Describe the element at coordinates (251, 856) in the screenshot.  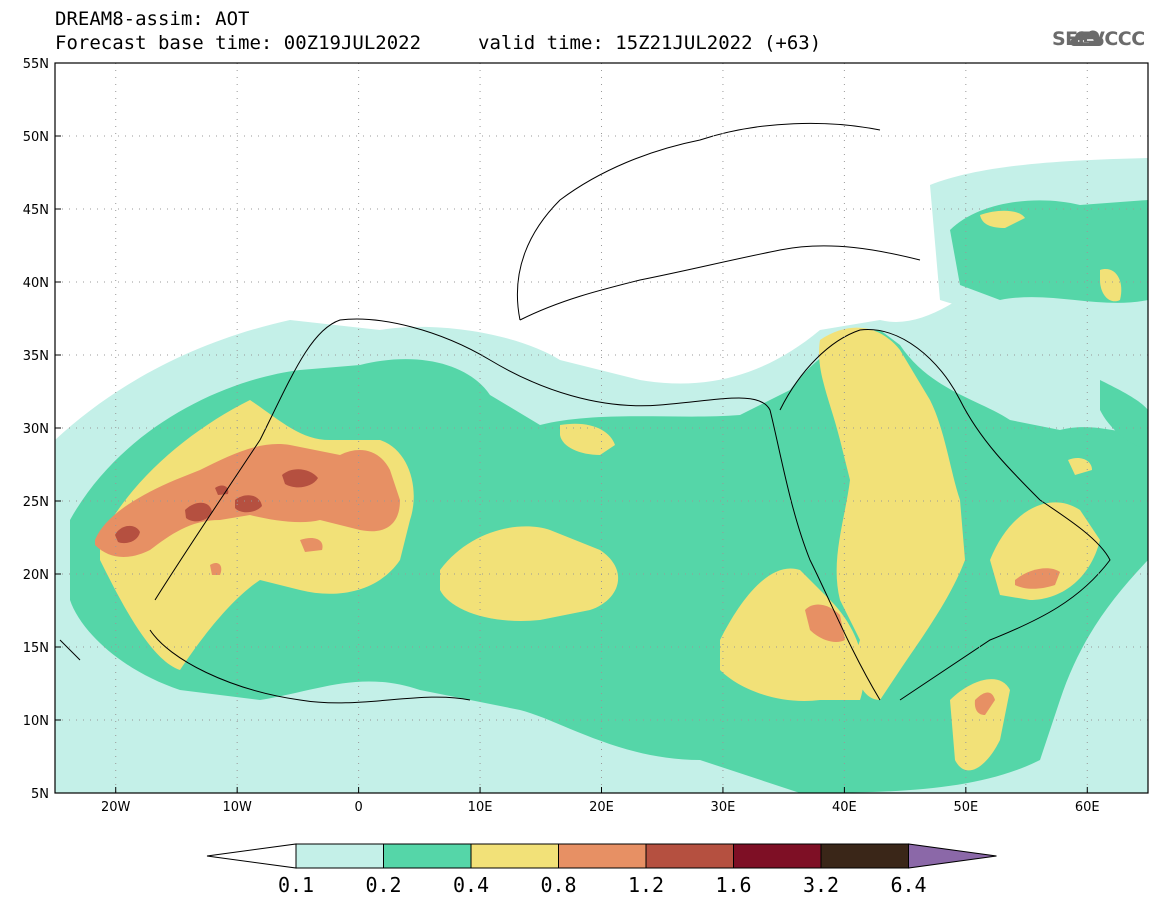
I see `colorbar-under-arrow` at that location.